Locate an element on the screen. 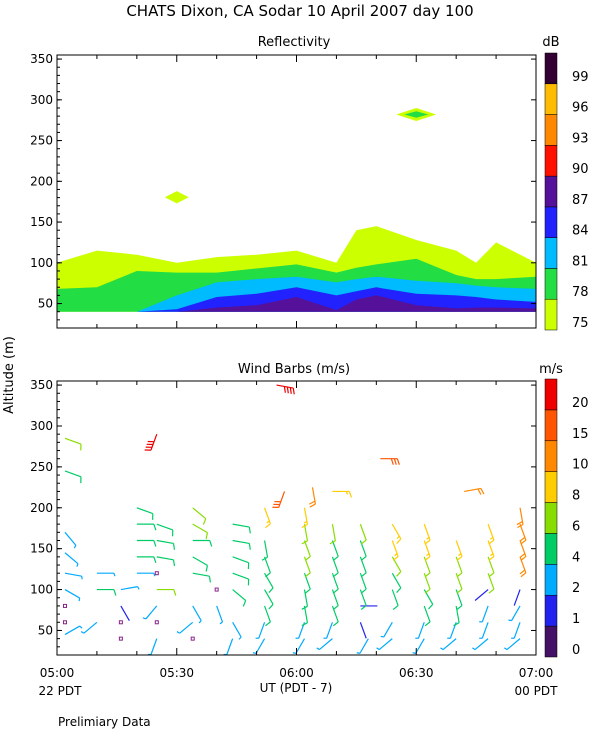 This screenshot has height=750, width=600. reflectivity-y-tick-label: 50 is located at coordinates (45, 304).